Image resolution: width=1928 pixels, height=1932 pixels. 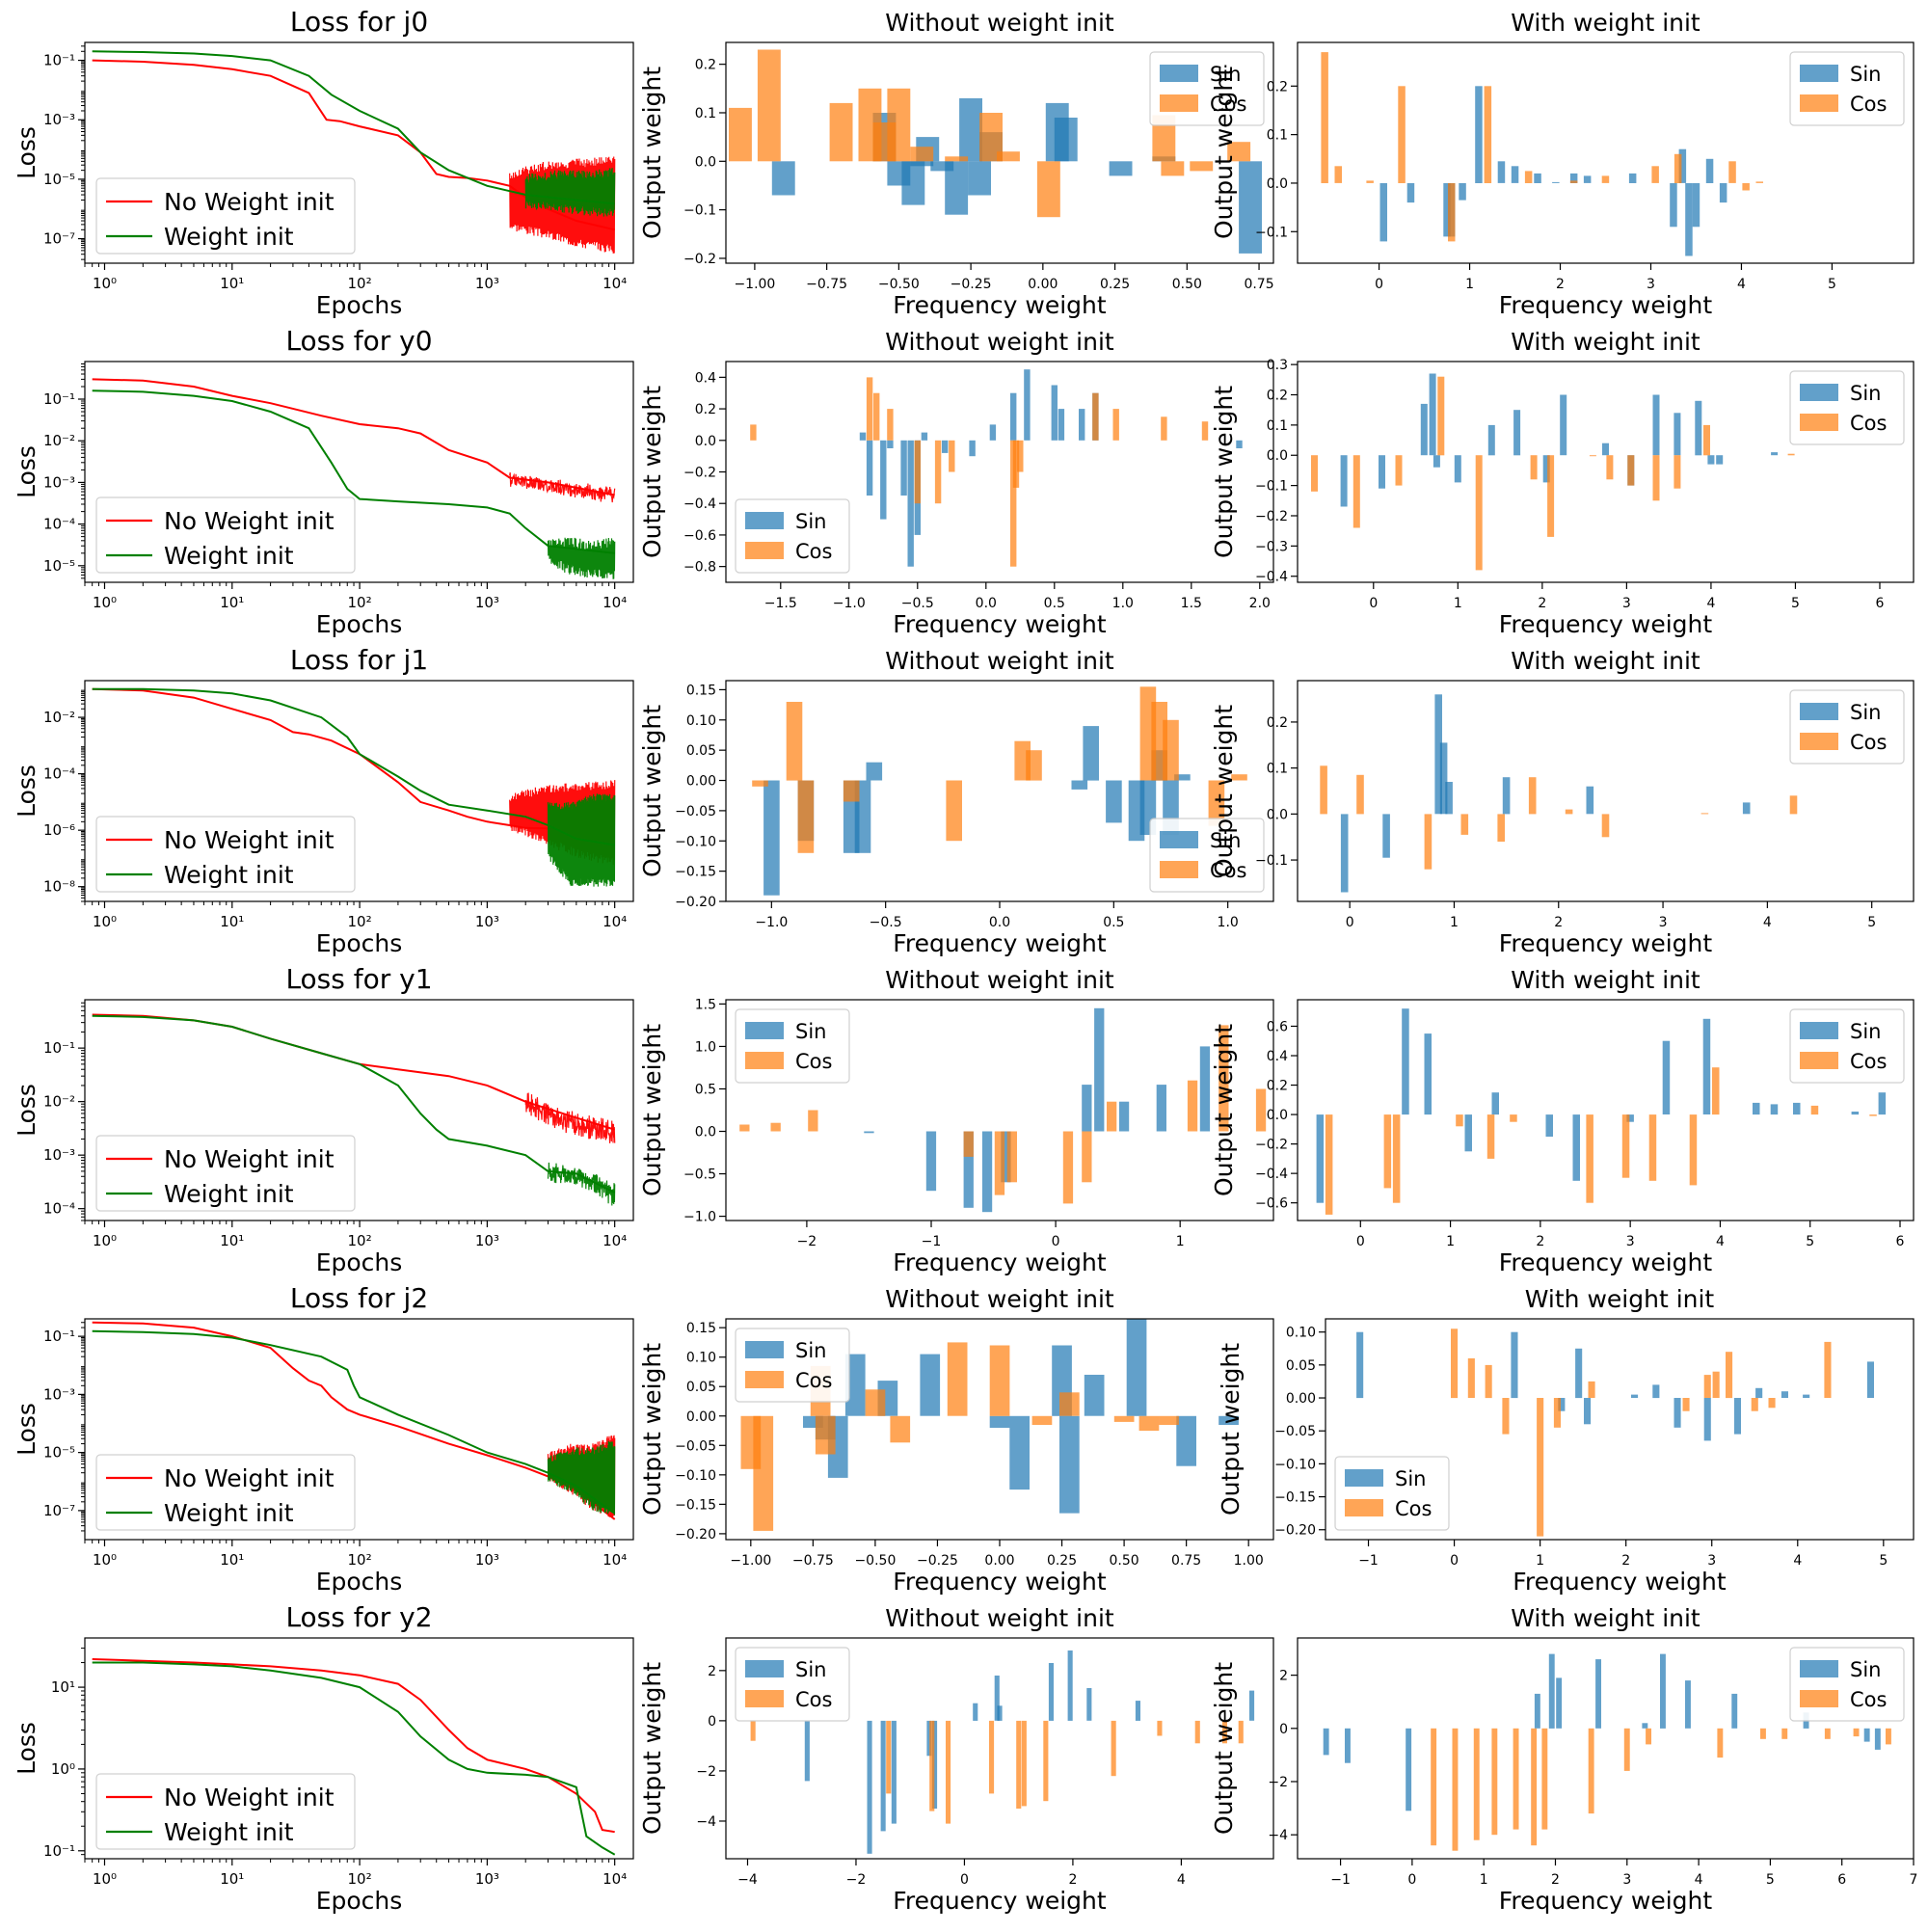 What do you see at coordinates (1113, 923) in the screenshot?
I see `x-tick-label: 0.5` at bounding box center [1113, 923].